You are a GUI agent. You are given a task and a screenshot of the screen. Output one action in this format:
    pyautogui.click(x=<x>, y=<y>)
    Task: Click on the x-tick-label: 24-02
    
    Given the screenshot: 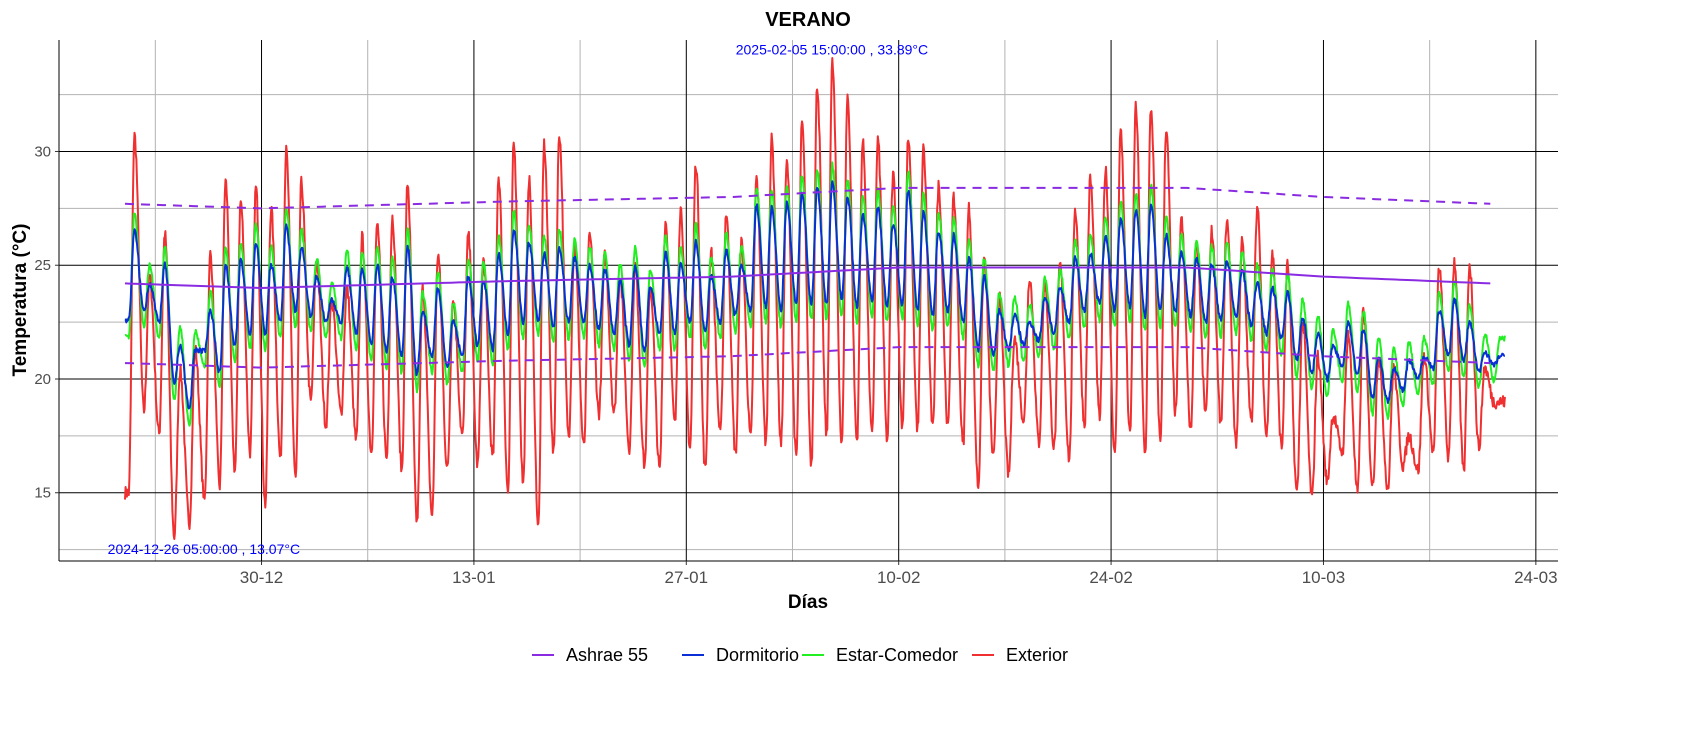 What is the action you would take?
    pyautogui.click(x=1110, y=577)
    